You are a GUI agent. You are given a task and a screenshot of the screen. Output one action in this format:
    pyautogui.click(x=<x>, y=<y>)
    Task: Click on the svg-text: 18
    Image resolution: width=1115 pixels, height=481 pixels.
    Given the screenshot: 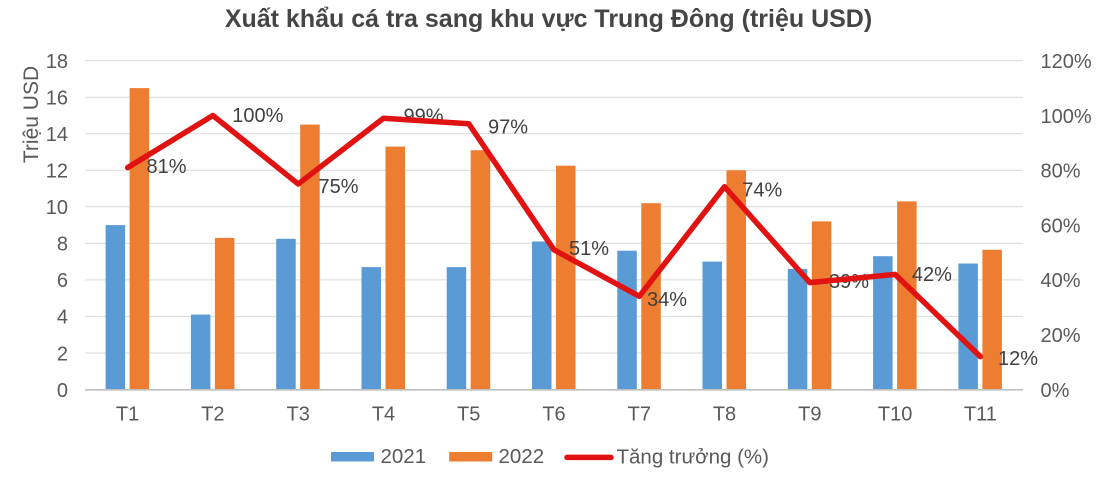 What is the action you would take?
    pyautogui.click(x=57, y=62)
    